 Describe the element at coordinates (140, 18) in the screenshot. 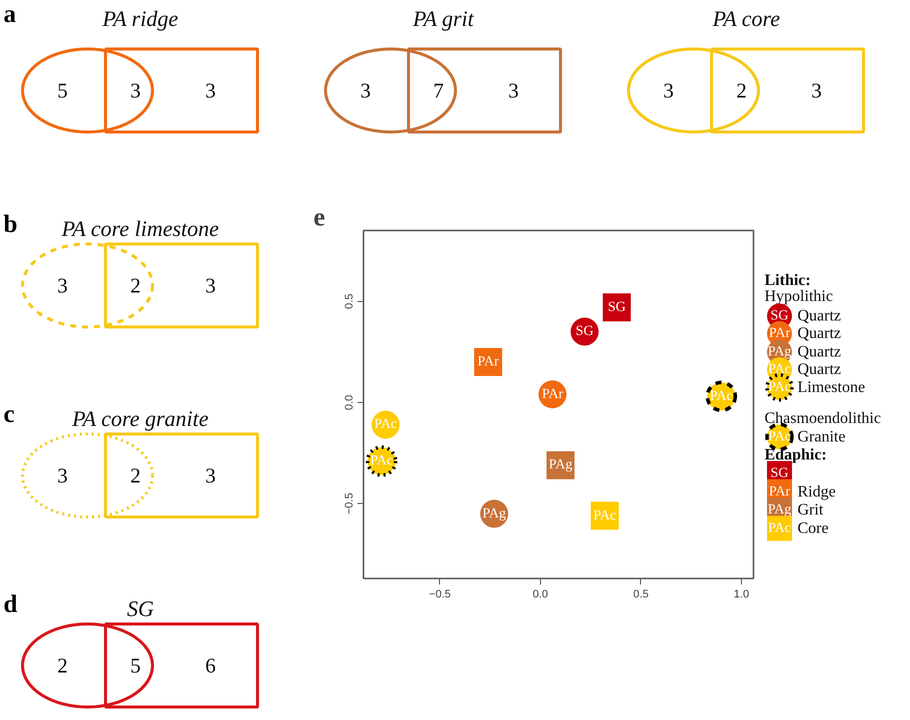

I see `text: PA ridge` at that location.